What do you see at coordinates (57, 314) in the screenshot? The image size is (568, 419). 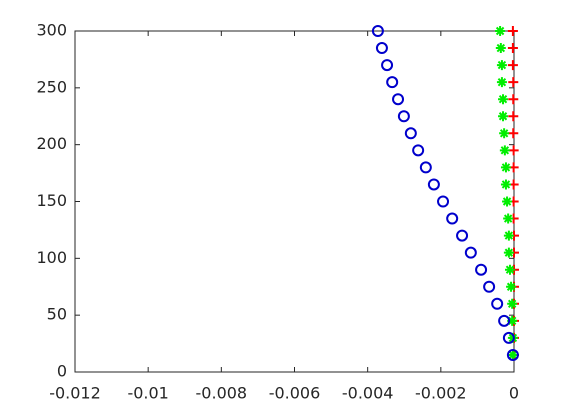 I see `y-tick-label: 50` at bounding box center [57, 314].